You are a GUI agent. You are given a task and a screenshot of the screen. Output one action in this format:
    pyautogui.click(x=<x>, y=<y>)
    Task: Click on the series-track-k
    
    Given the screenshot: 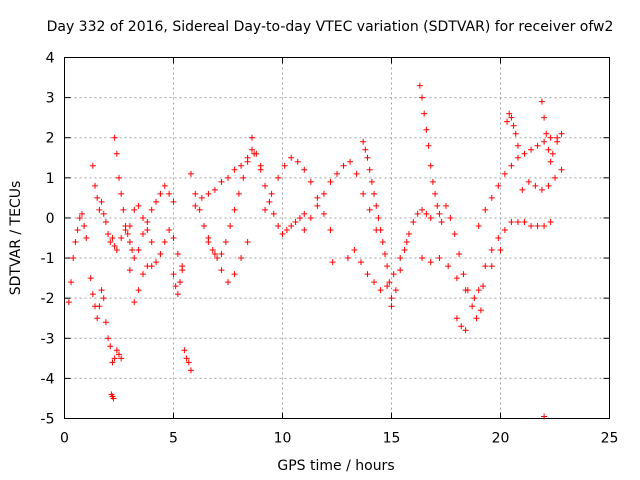 What is the action you would take?
    pyautogui.click(x=187, y=360)
    